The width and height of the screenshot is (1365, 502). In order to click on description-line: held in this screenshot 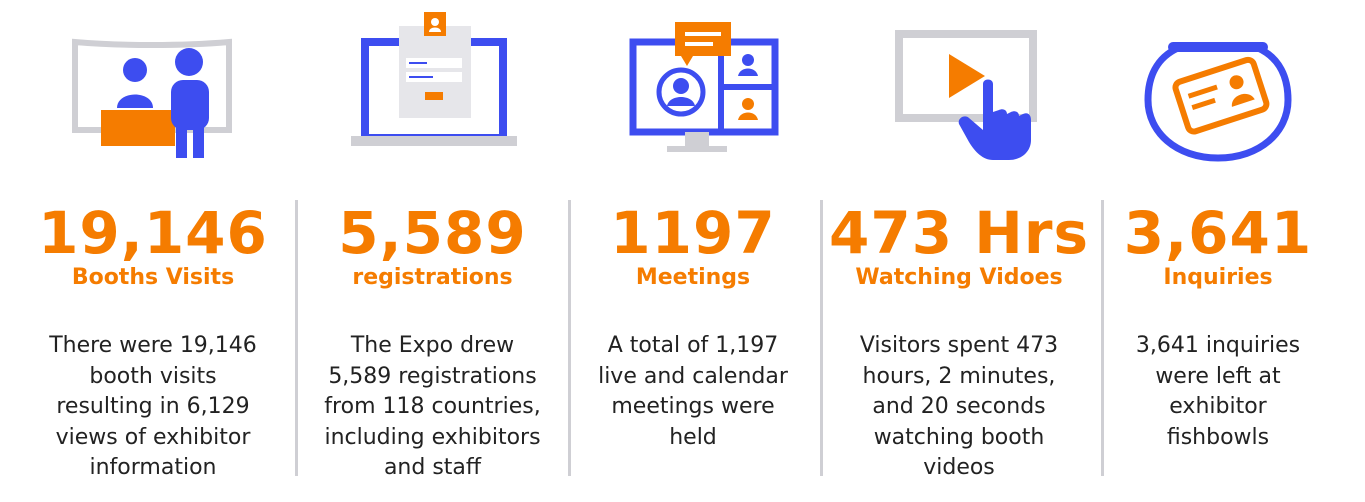, I will do `click(693, 437)`.